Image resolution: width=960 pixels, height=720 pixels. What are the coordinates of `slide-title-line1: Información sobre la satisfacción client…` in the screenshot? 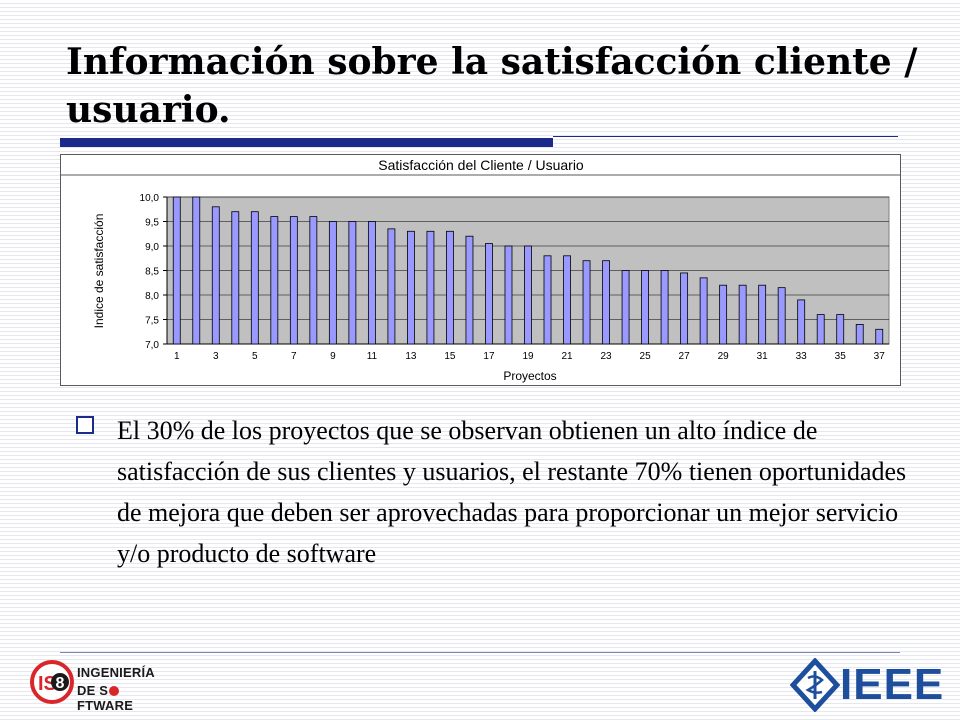 It's located at (492, 62).